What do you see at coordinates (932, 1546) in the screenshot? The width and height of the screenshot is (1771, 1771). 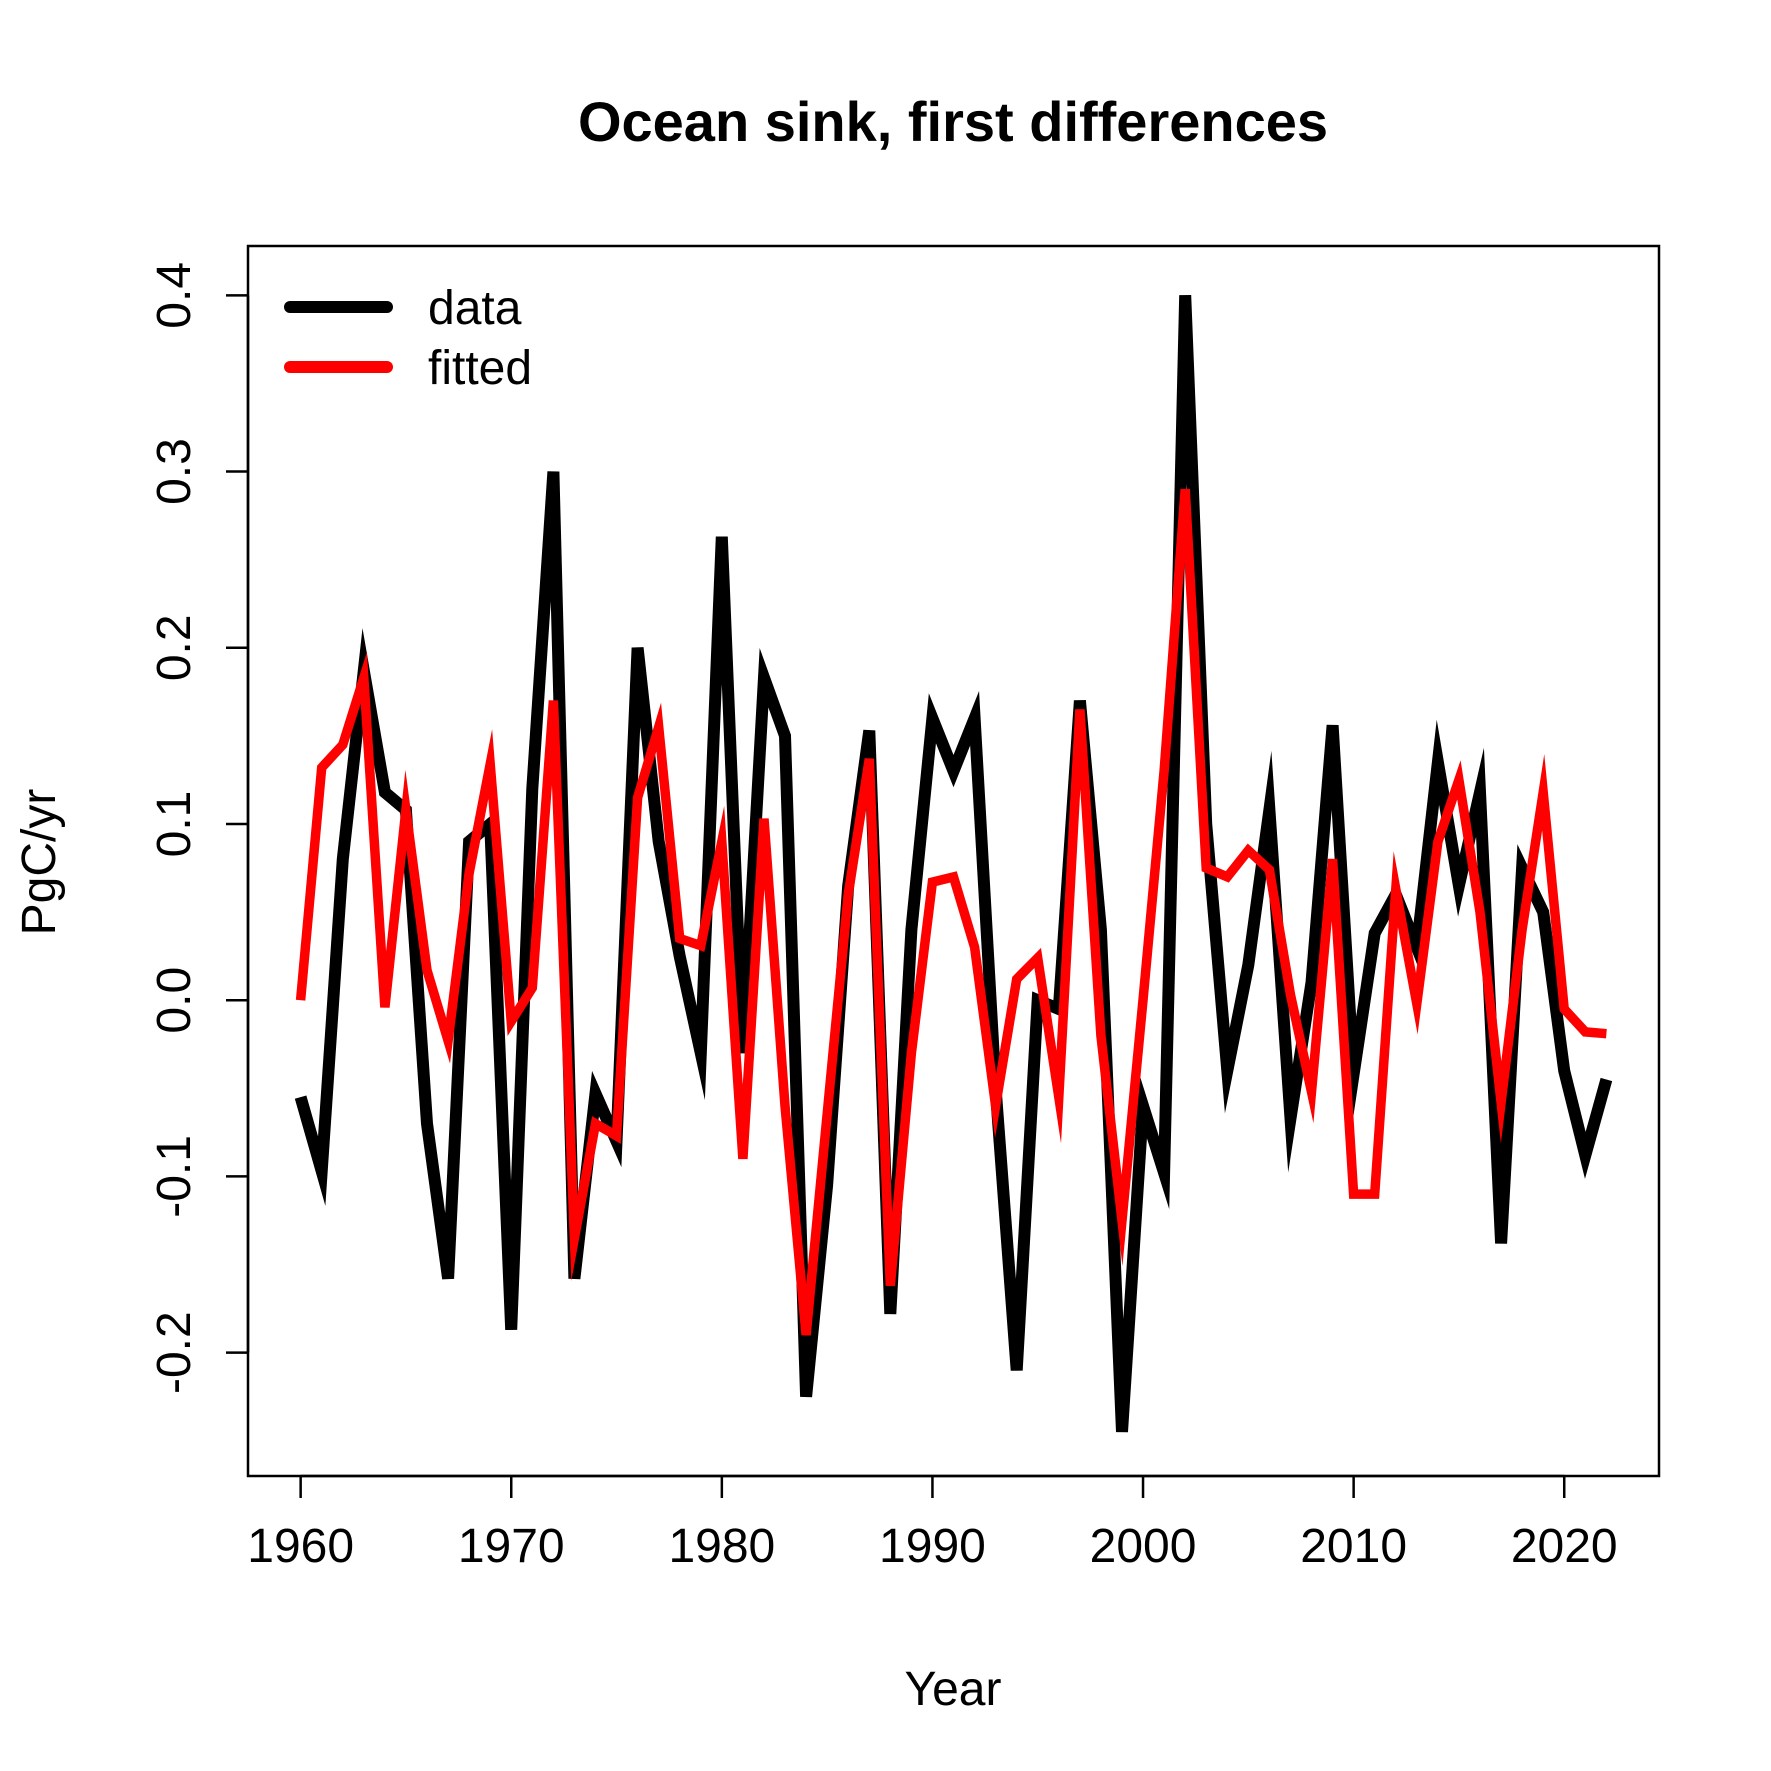 I see `x-tick-label: 1990` at bounding box center [932, 1546].